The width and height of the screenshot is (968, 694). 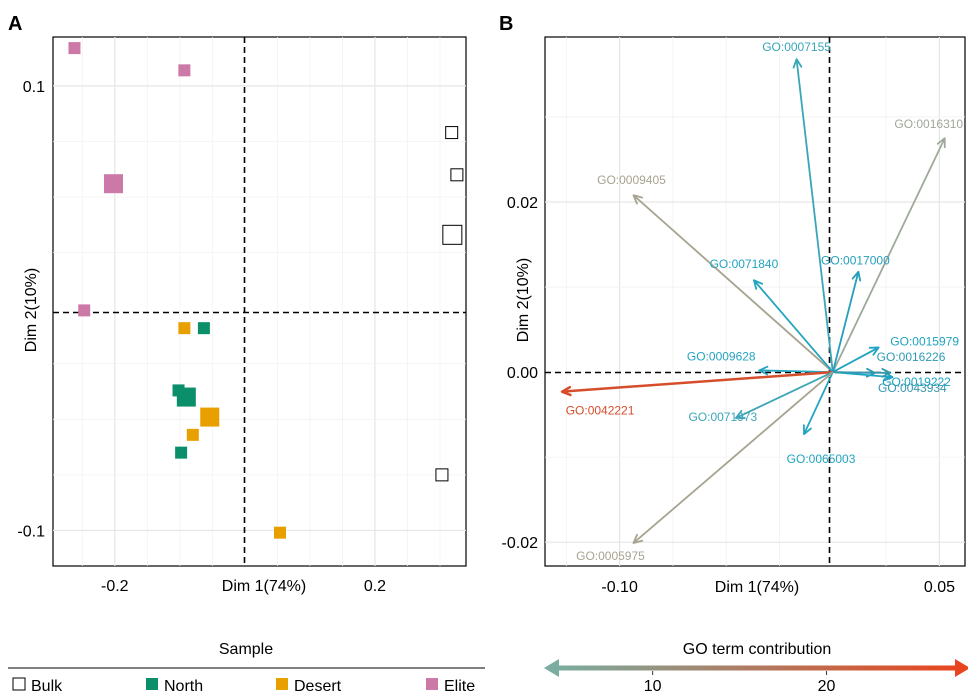 I want to click on sample-legend-title: Sample, so click(x=246, y=649).